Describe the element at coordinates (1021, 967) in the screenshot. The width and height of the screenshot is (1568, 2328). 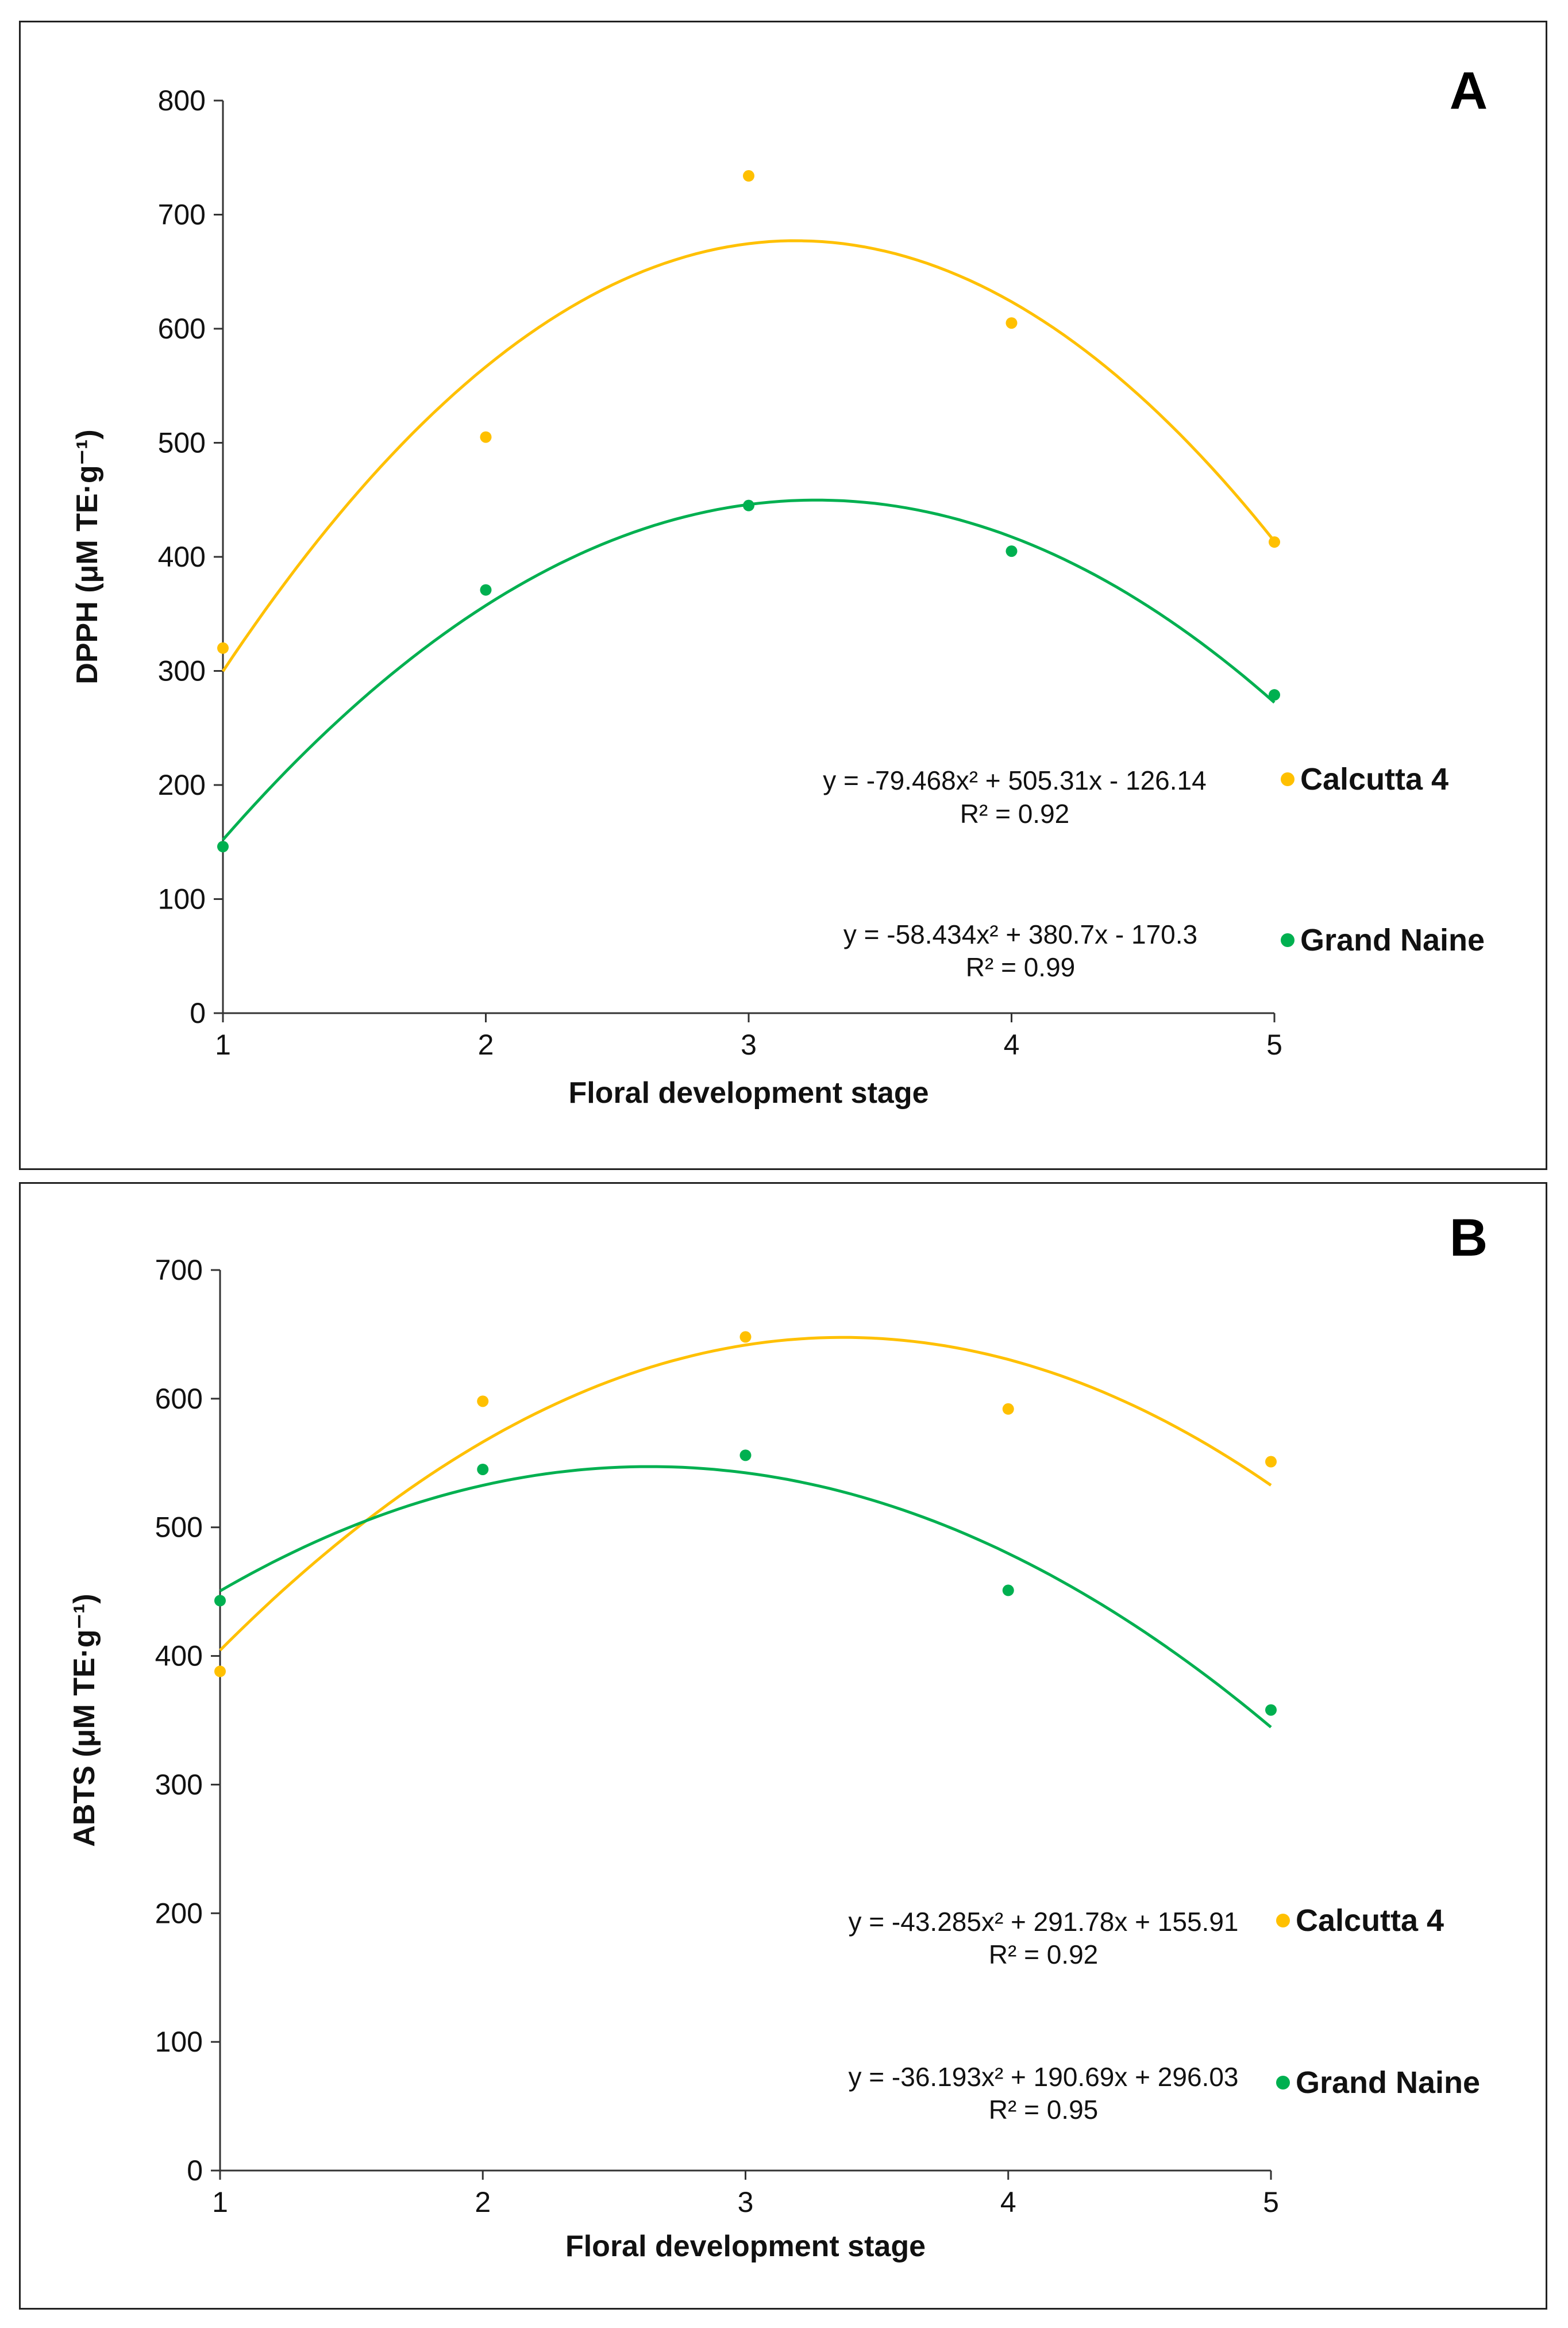
I see `trend-r-squared: R² = 0.99` at that location.